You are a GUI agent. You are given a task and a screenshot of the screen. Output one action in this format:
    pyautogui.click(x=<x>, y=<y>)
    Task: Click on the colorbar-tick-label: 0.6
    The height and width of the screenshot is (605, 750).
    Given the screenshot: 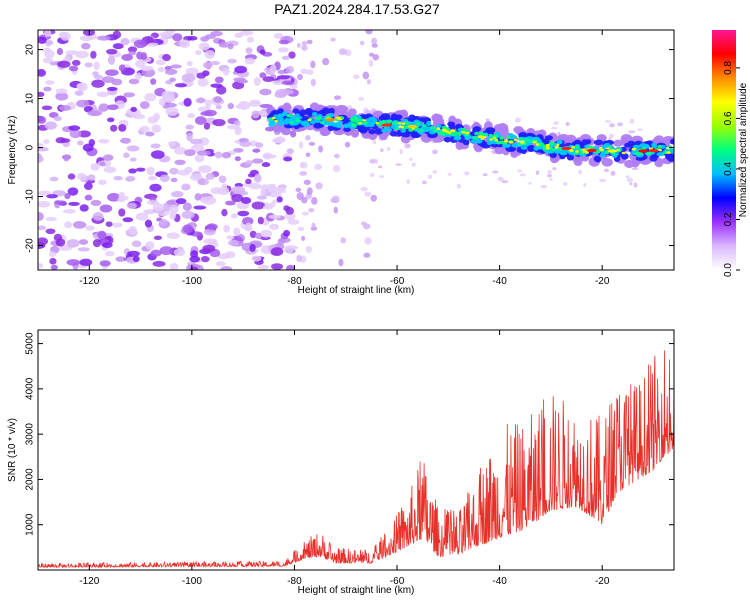 What is the action you would take?
    pyautogui.click(x=728, y=118)
    